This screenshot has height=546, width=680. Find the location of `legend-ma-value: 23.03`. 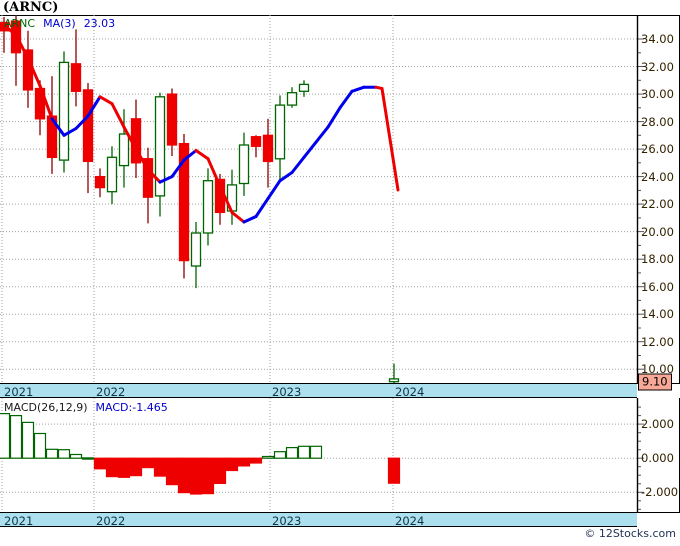

legend-ma-value: 23.03 is located at coordinates (99, 23).